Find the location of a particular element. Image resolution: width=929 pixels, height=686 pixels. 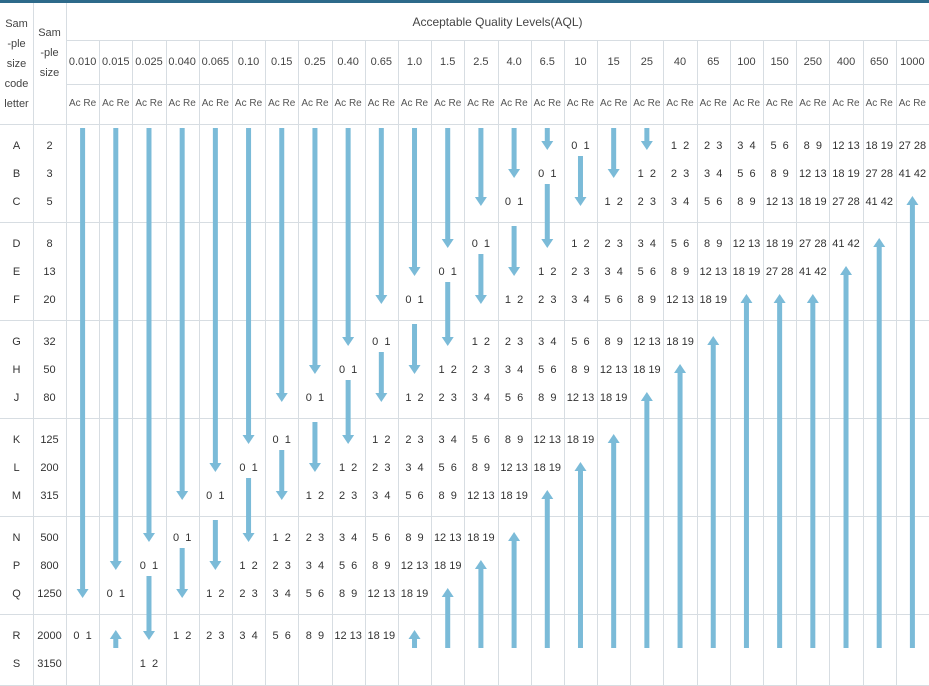

aql-level-header: 0.10 is located at coordinates (248, 61).